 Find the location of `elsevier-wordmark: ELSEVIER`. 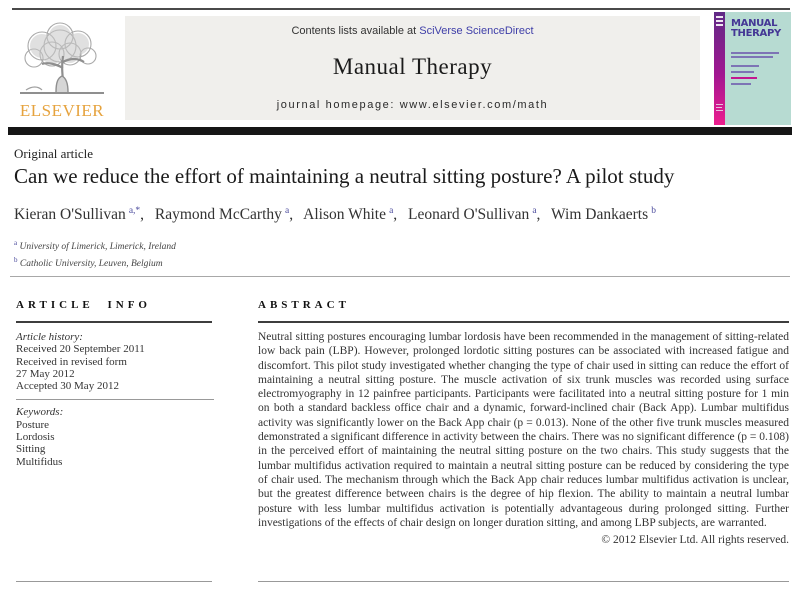

elsevier-wordmark: ELSEVIER is located at coordinates (62, 110).